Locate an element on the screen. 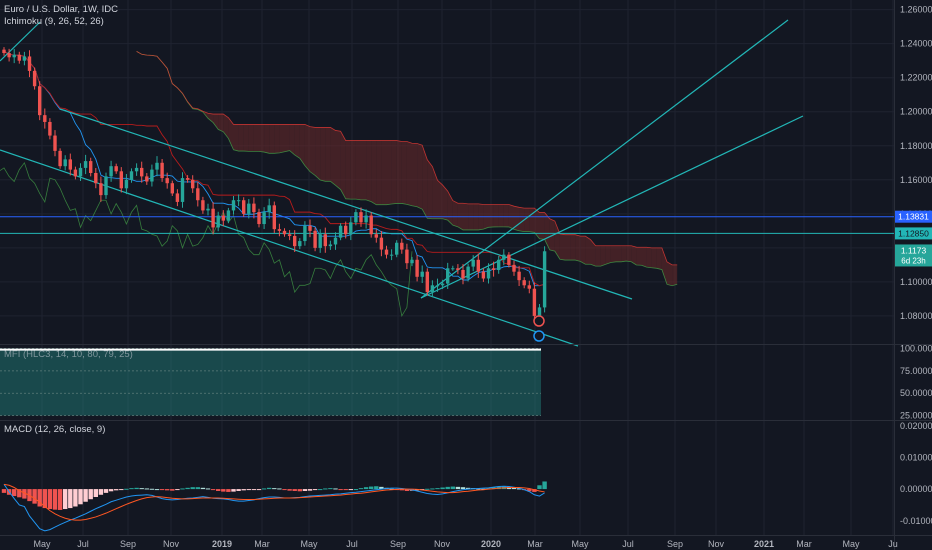 The image size is (932, 550). price-tick-label: 1.20000 is located at coordinates (916, 112).